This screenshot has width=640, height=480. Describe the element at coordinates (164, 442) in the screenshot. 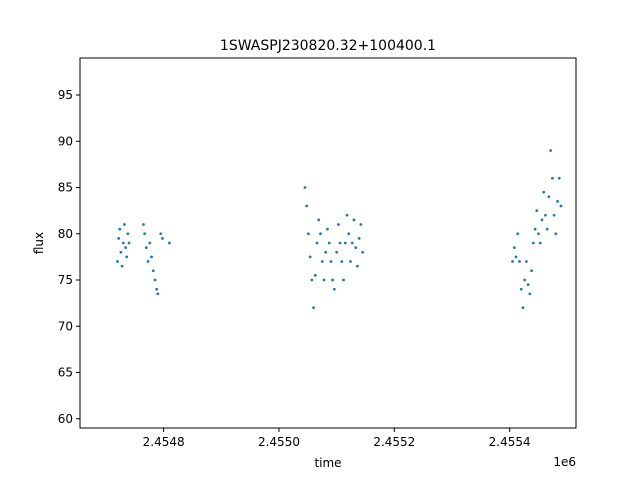

I see `x-tick-label: 2.4548` at that location.